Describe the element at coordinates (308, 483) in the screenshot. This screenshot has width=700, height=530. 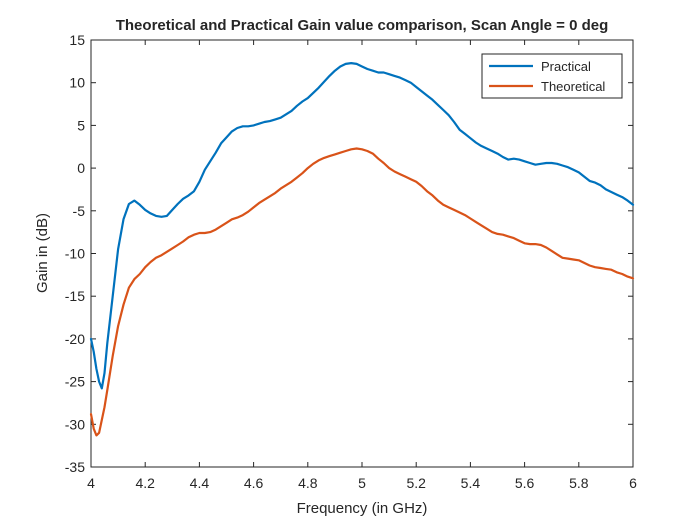
I see `x-tick-label: 4.8` at that location.